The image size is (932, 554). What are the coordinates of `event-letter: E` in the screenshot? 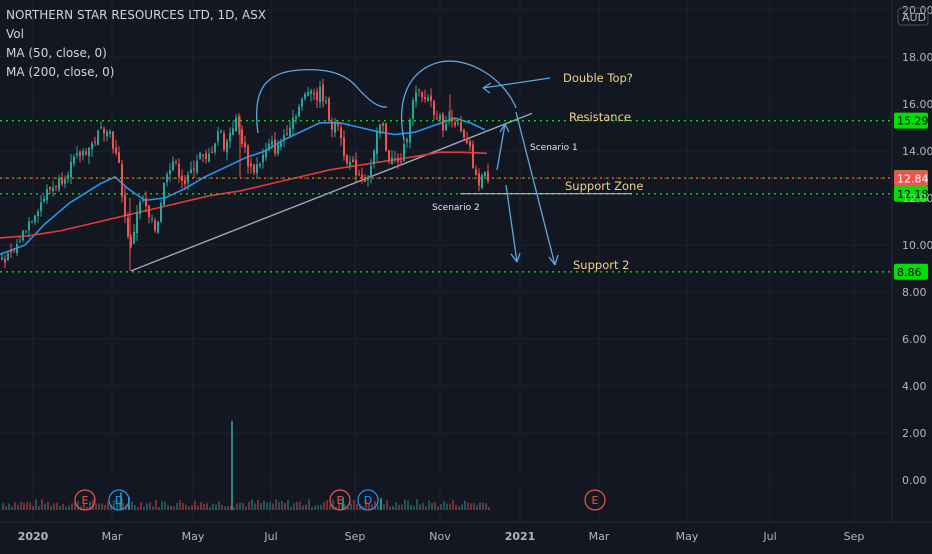 It's located at (595, 500).